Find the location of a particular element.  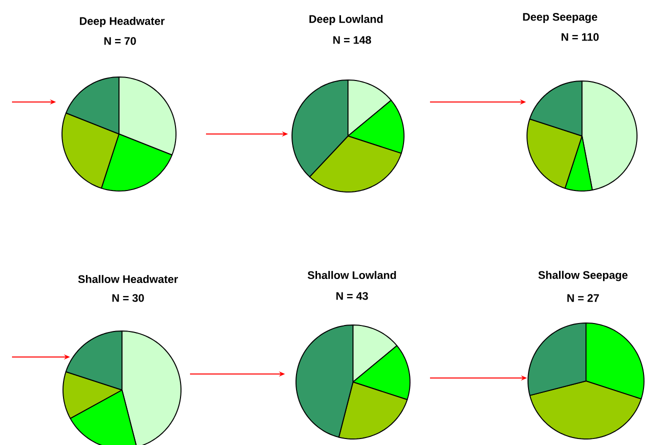

chart-subtitle: N = 30 is located at coordinates (128, 298).